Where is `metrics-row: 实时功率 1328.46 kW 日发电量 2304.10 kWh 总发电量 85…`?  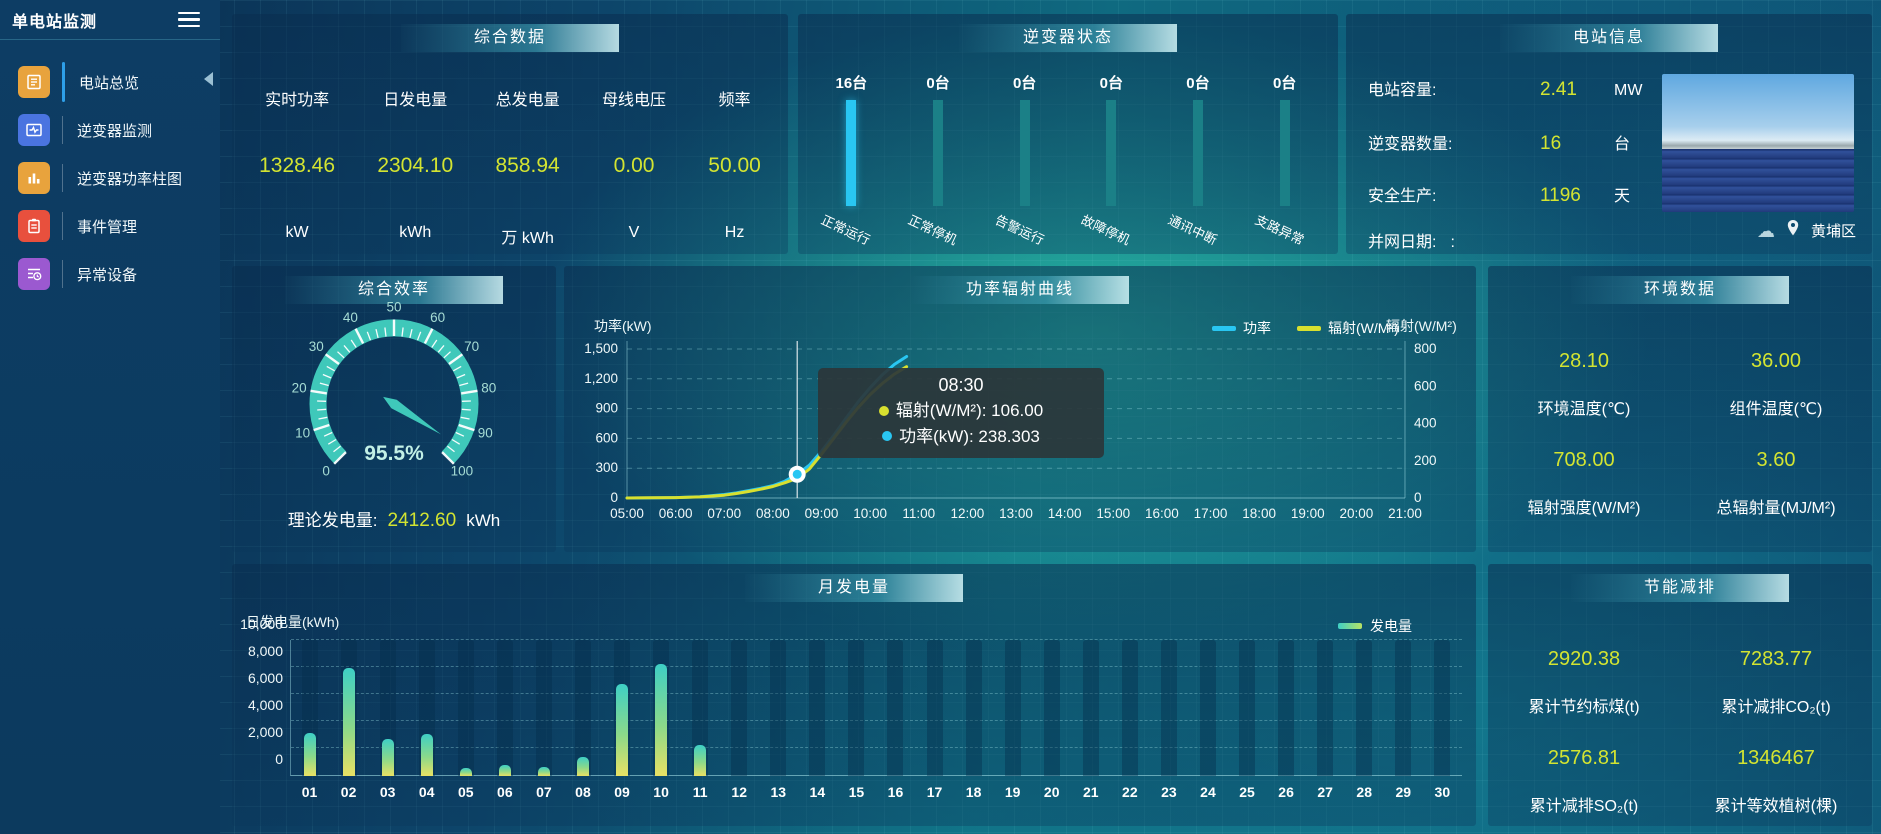
metrics-row: 实时功率 1328.46 kW 日发电量 2304.10 kWh 总发电量 85… is located at coordinates (510, 167).